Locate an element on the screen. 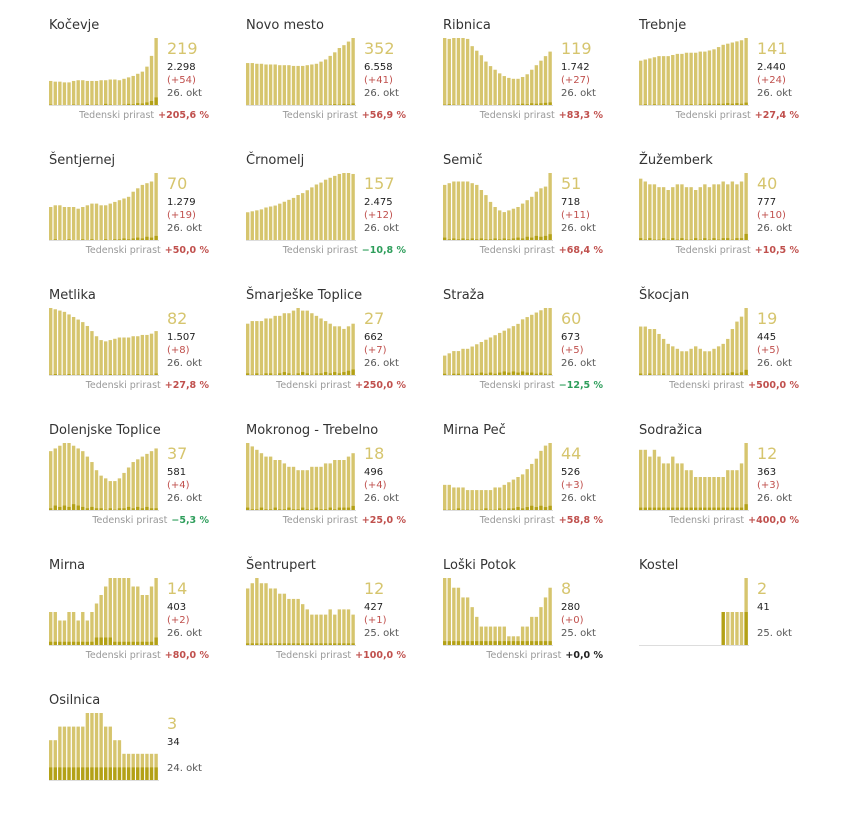 The height and width of the screenshot is (813, 844). weekly-growth: Tedenski prirast +27,8 % is located at coordinates (147, 385).